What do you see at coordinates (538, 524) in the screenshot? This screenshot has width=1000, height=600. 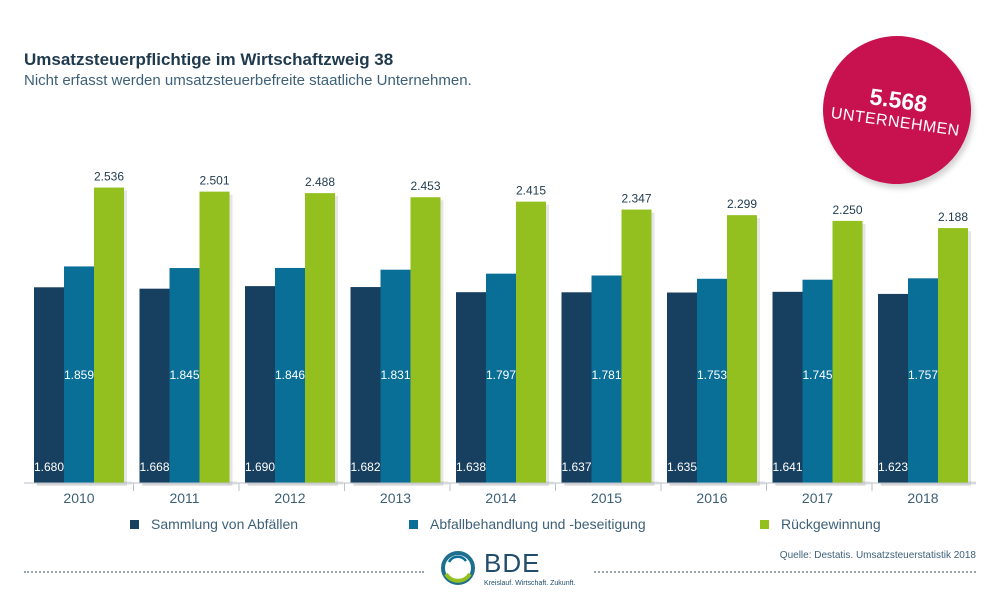 I see `legend-label: Abfallbehandlung und -beseitigung` at bounding box center [538, 524].